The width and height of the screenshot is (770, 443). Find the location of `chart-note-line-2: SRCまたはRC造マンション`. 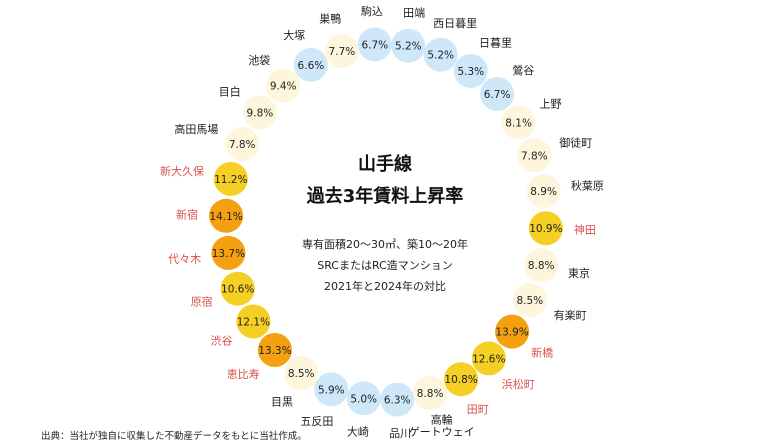

chart-note-line-2: SRCまたはRC造マンション is located at coordinates (385, 265).